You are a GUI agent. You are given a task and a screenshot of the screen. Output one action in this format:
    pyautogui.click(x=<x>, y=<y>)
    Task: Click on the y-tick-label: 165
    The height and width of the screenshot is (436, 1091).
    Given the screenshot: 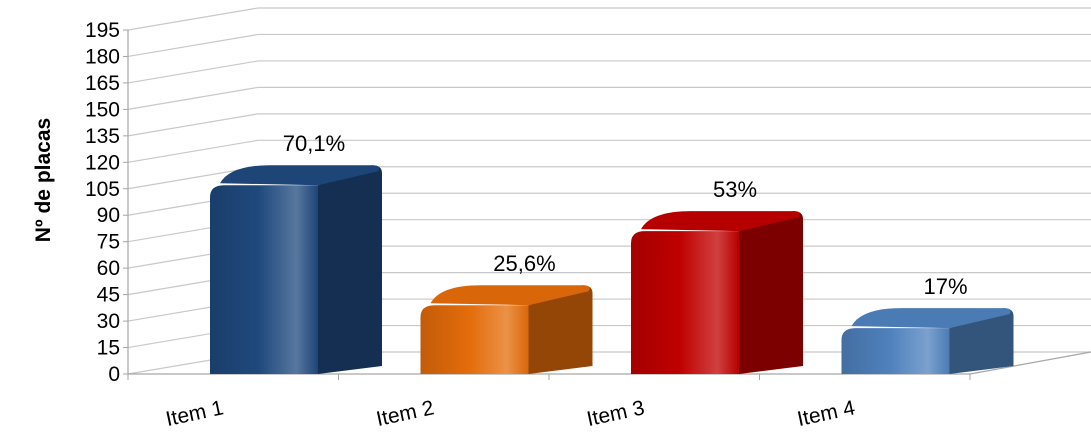 What is the action you would take?
    pyautogui.click(x=102, y=83)
    